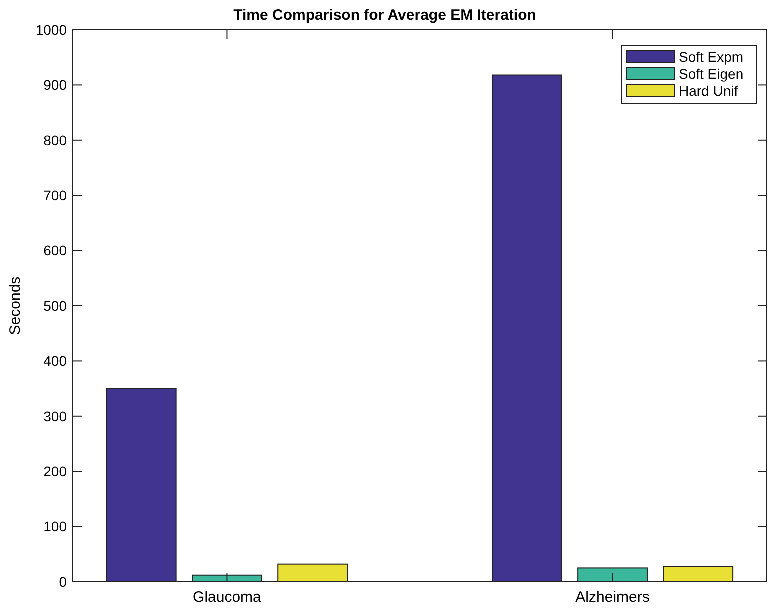 The width and height of the screenshot is (768, 610). What do you see at coordinates (708, 90) in the screenshot?
I see `legend-label: Hard Unif` at bounding box center [708, 90].